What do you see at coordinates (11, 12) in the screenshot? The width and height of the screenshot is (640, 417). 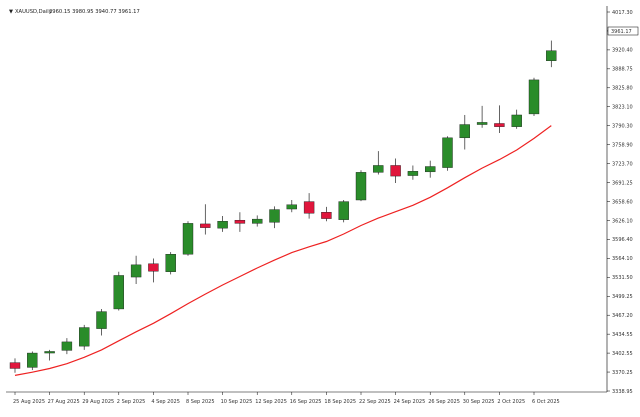 I see `chart-menu-arrow: ▼` at bounding box center [11, 12].